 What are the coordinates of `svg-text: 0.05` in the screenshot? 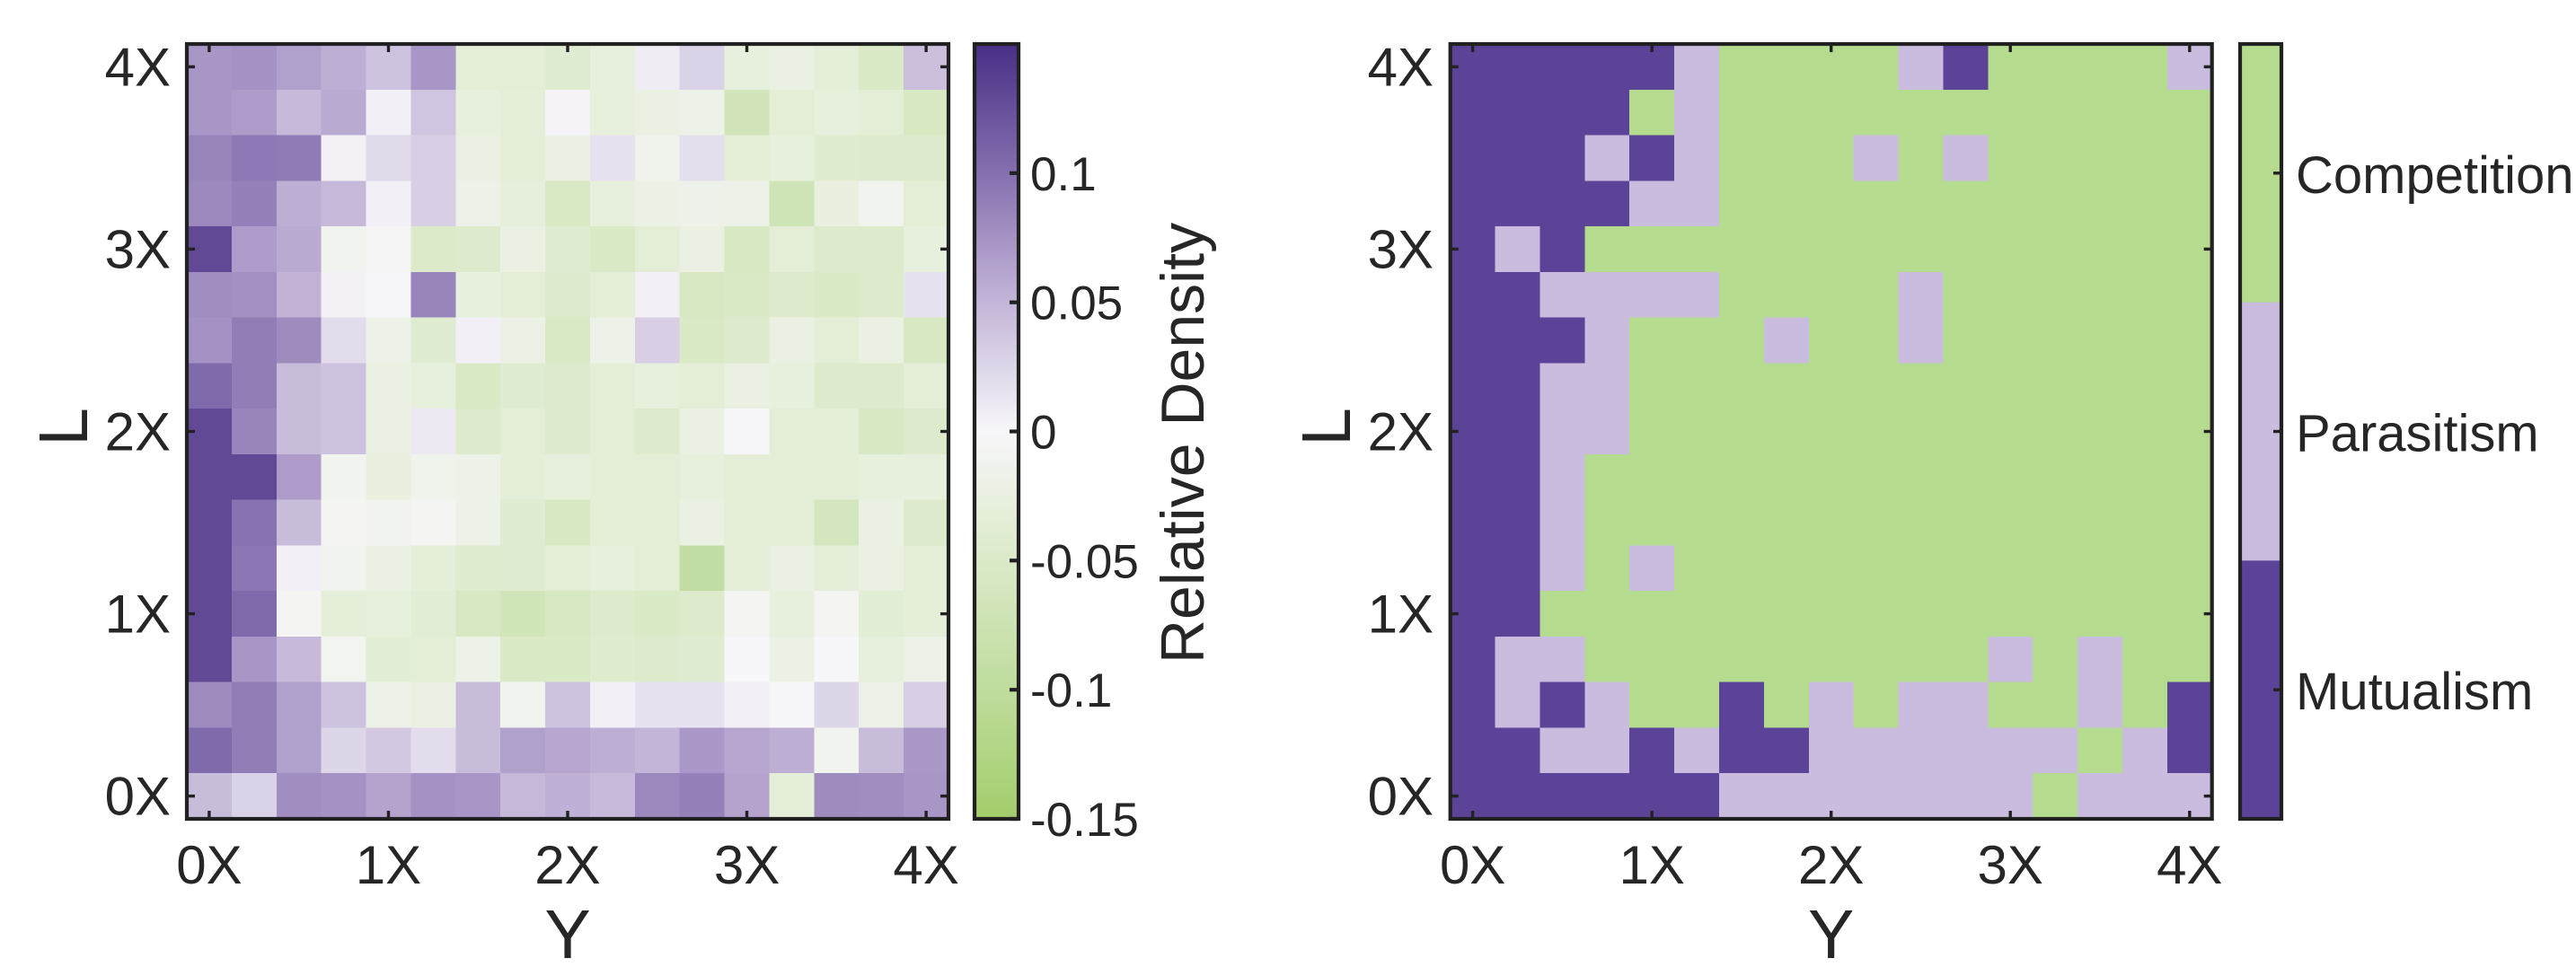 It's located at (1076, 303).